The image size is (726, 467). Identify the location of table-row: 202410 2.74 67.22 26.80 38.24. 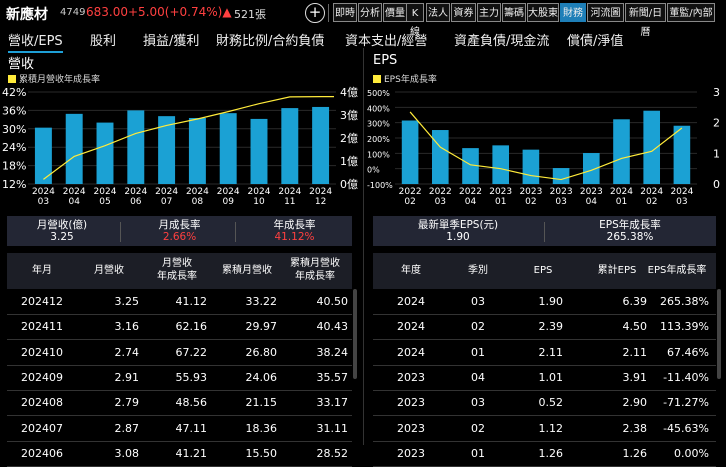
(179, 353).